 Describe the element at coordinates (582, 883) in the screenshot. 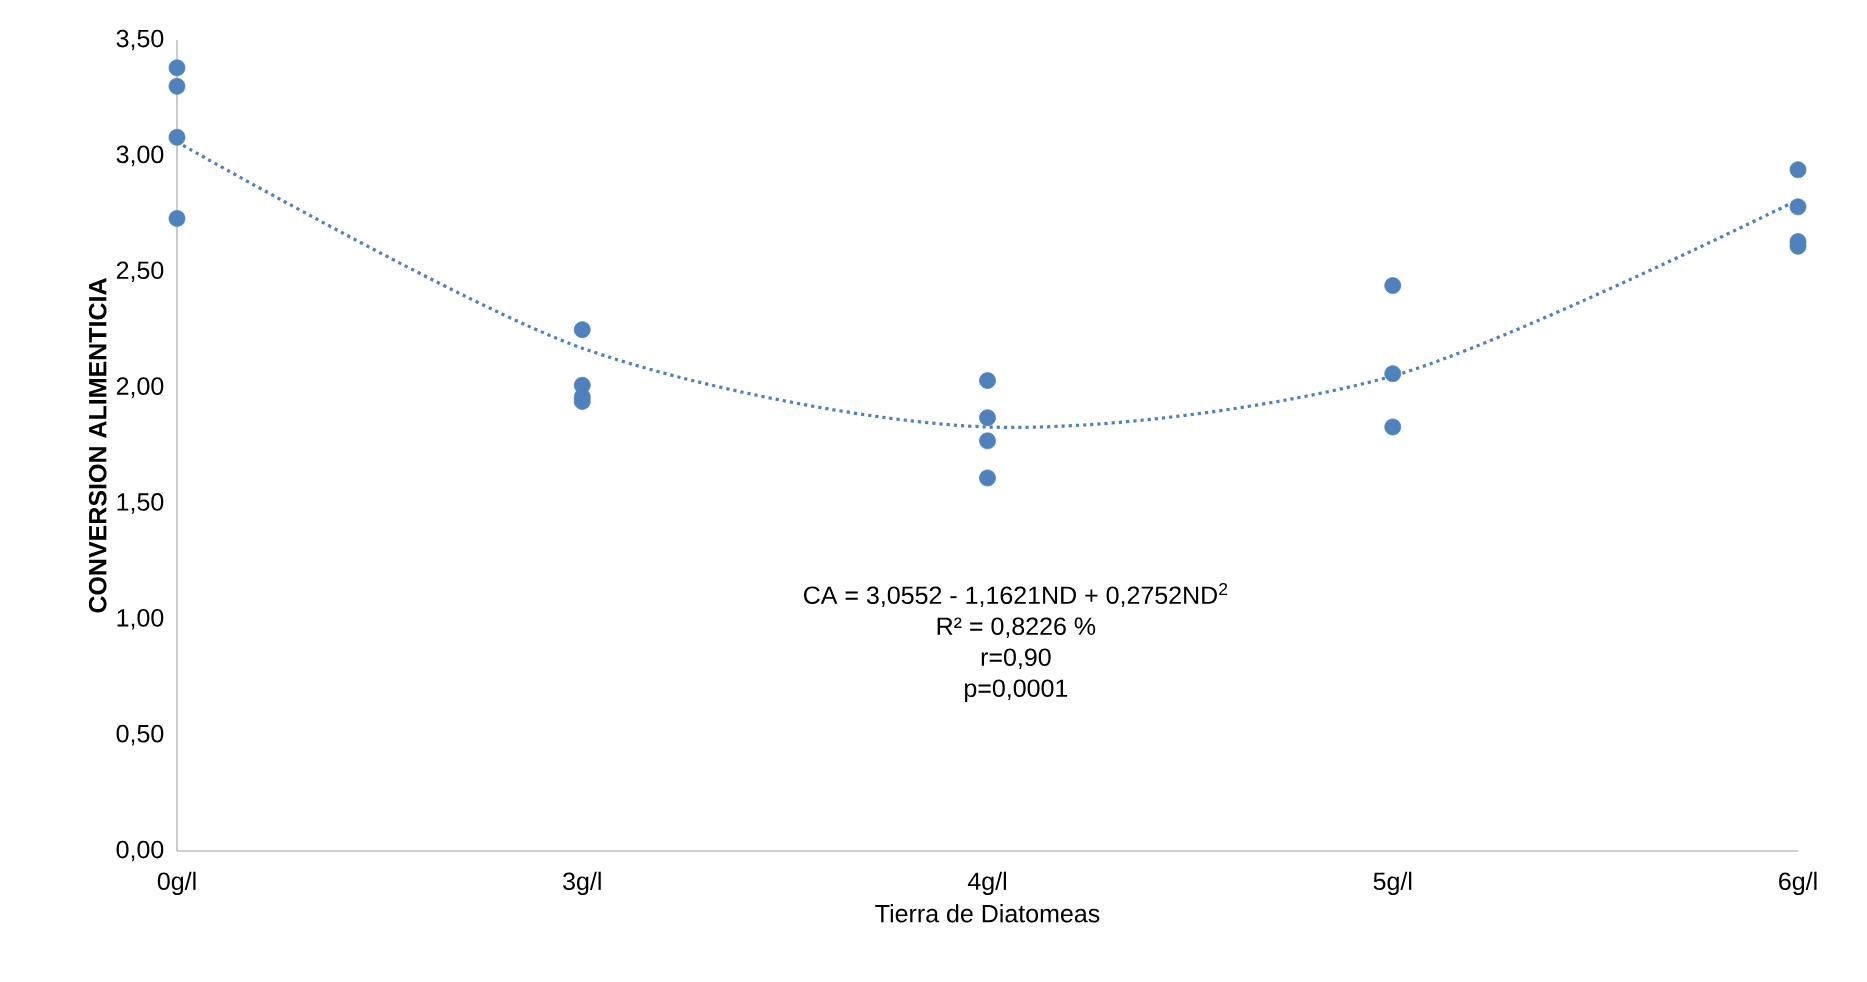

I see `x-tick-label: 3g/l` at that location.